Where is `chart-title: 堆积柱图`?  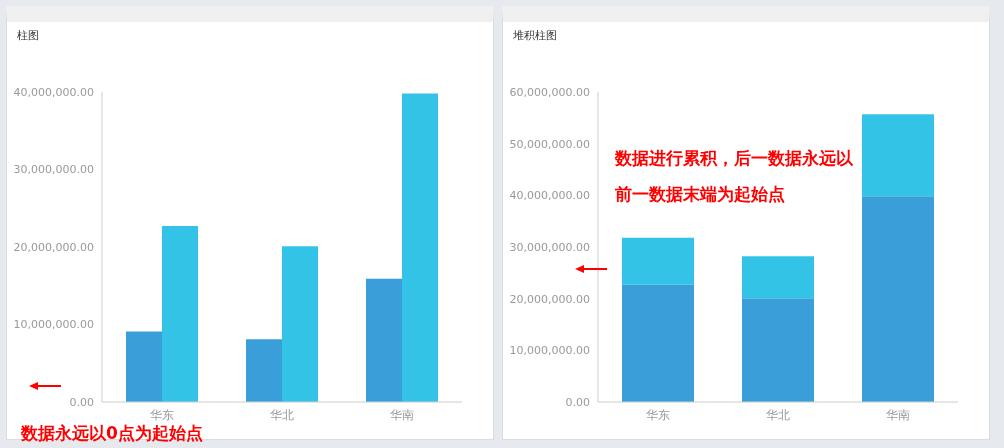 chart-title: 堆积柱图 is located at coordinates (535, 35).